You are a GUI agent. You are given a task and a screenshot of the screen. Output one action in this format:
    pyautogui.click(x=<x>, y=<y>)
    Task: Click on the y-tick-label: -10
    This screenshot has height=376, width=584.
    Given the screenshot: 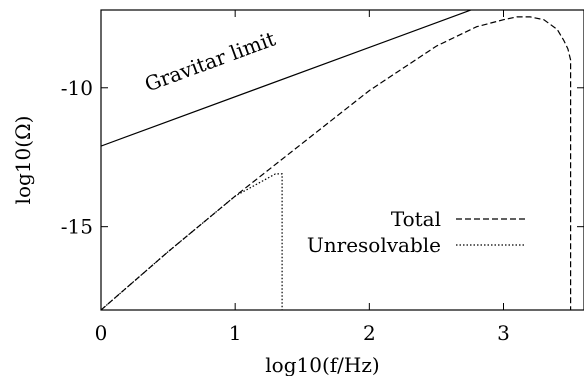 What is the action you would take?
    pyautogui.click(x=77, y=88)
    